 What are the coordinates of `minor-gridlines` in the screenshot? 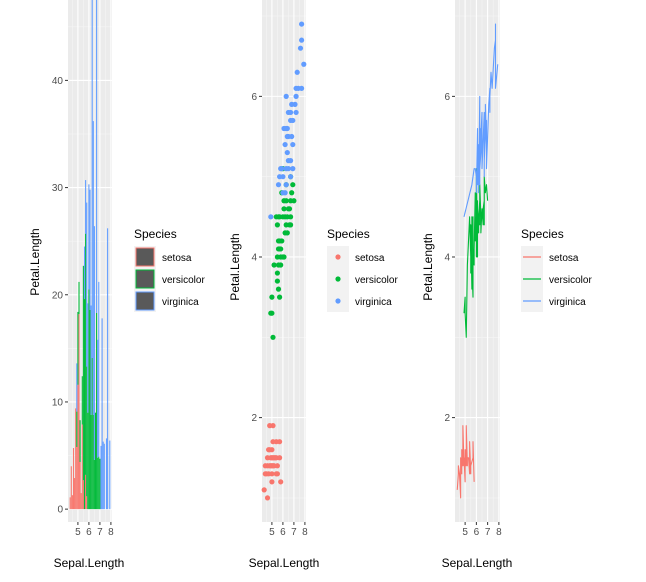 It's located at (477, 261).